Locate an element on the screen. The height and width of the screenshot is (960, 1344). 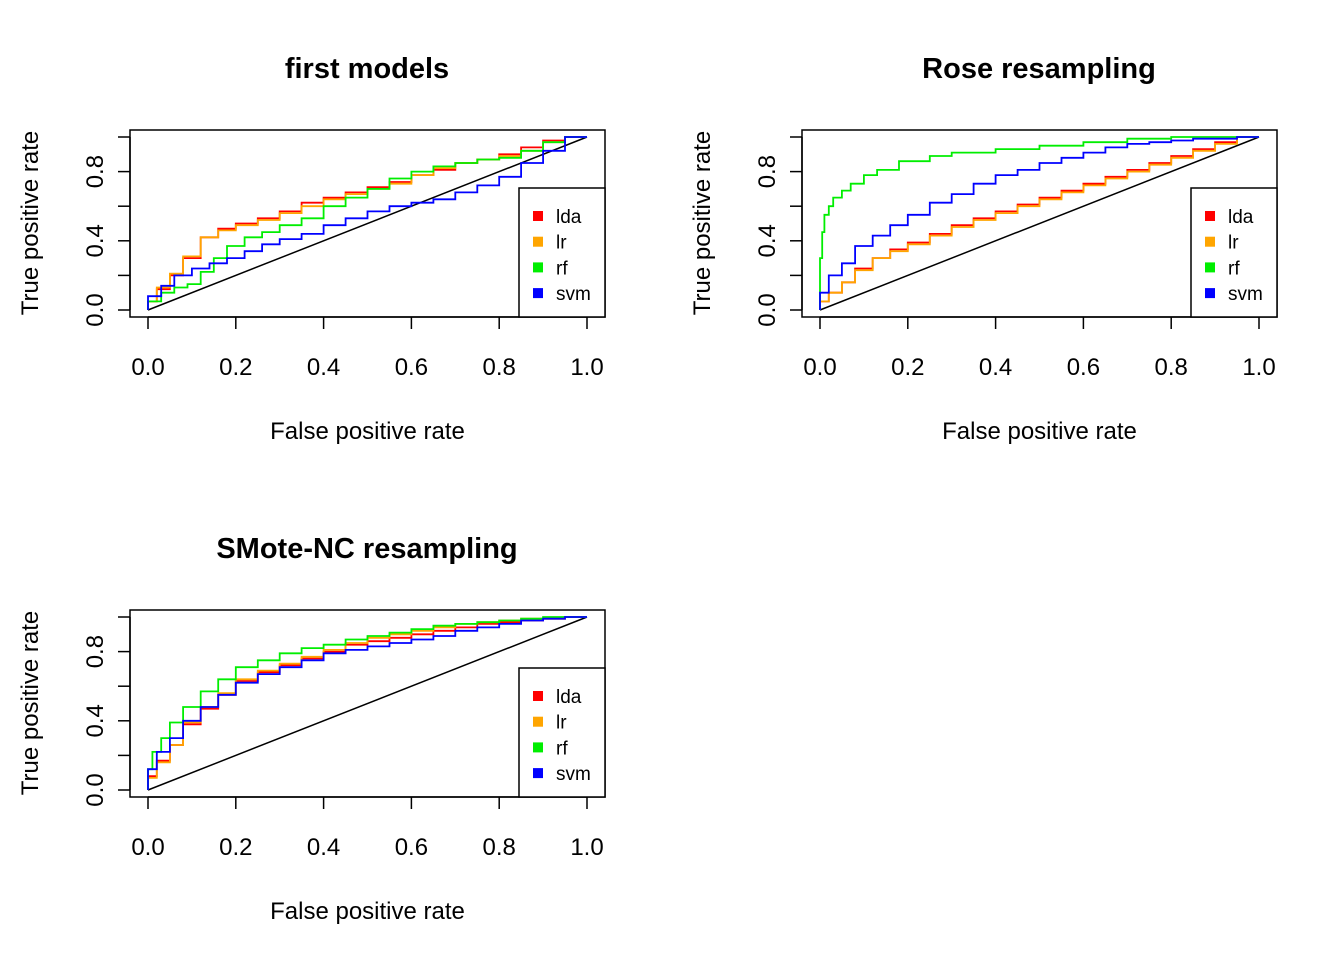
chart-title: Rose resampling is located at coordinates (1039, 69).